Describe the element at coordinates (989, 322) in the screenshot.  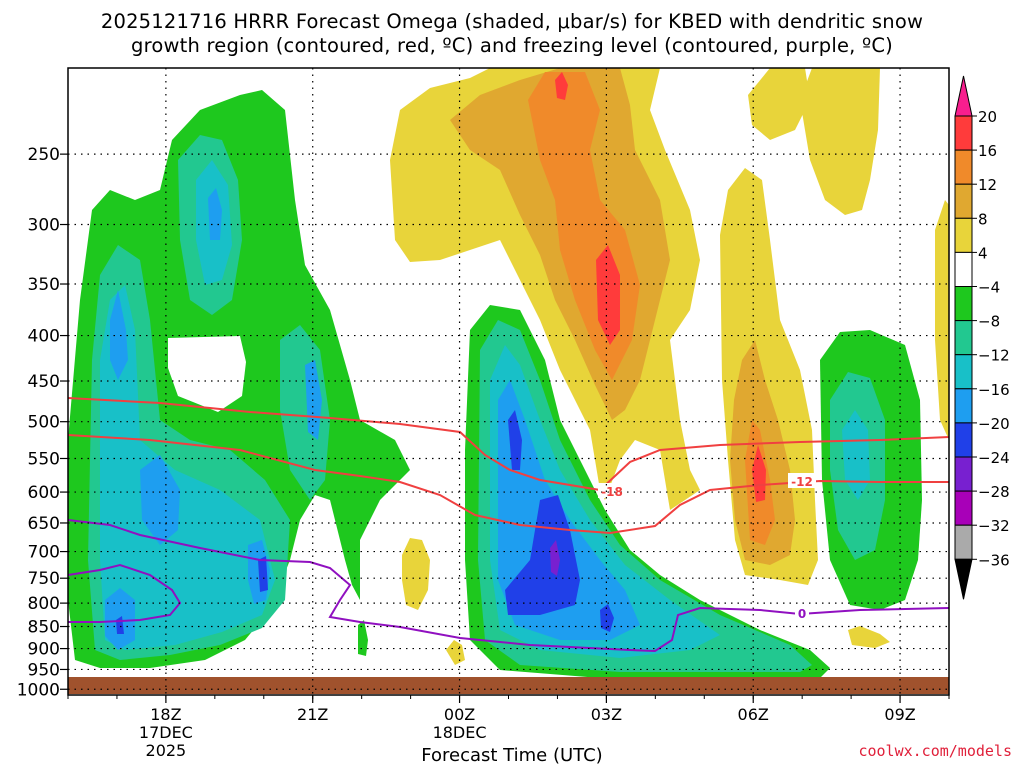
I see `colorbar-label: −8` at that location.